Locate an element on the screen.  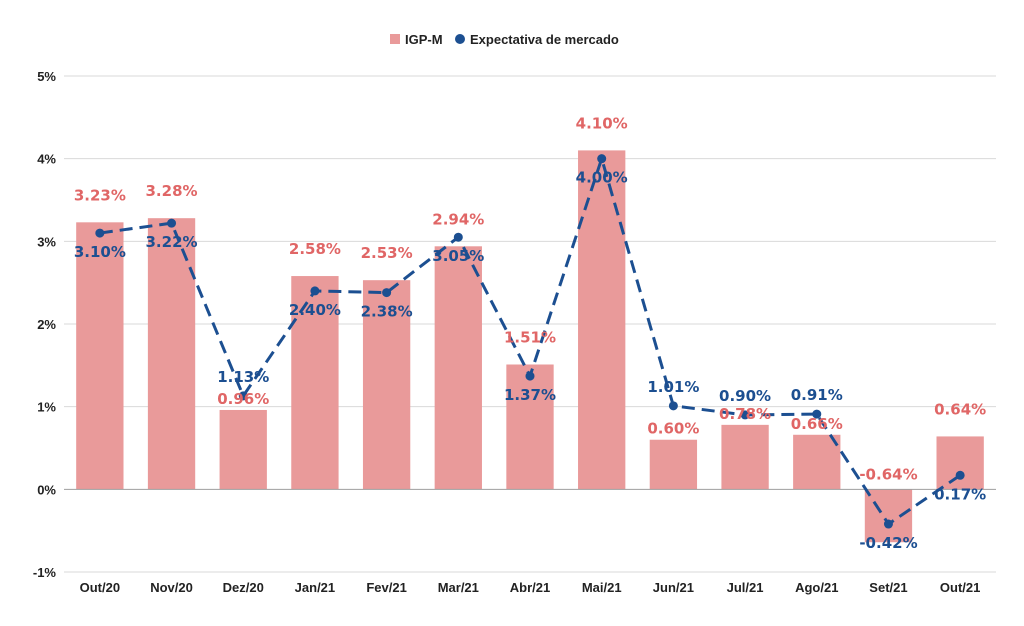
data-label-igpm: 0.66% is located at coordinates (817, 424).